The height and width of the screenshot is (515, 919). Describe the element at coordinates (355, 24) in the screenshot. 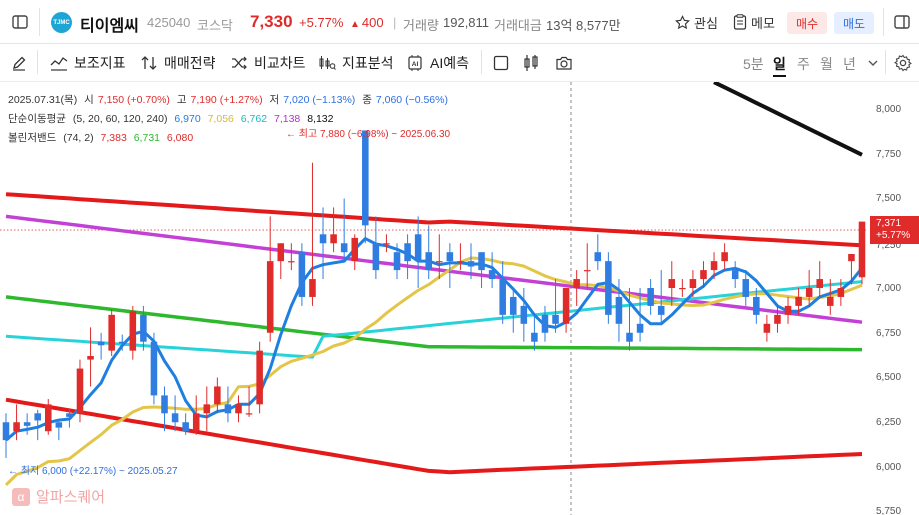

I see `up-arrow-icon: ▲` at that location.